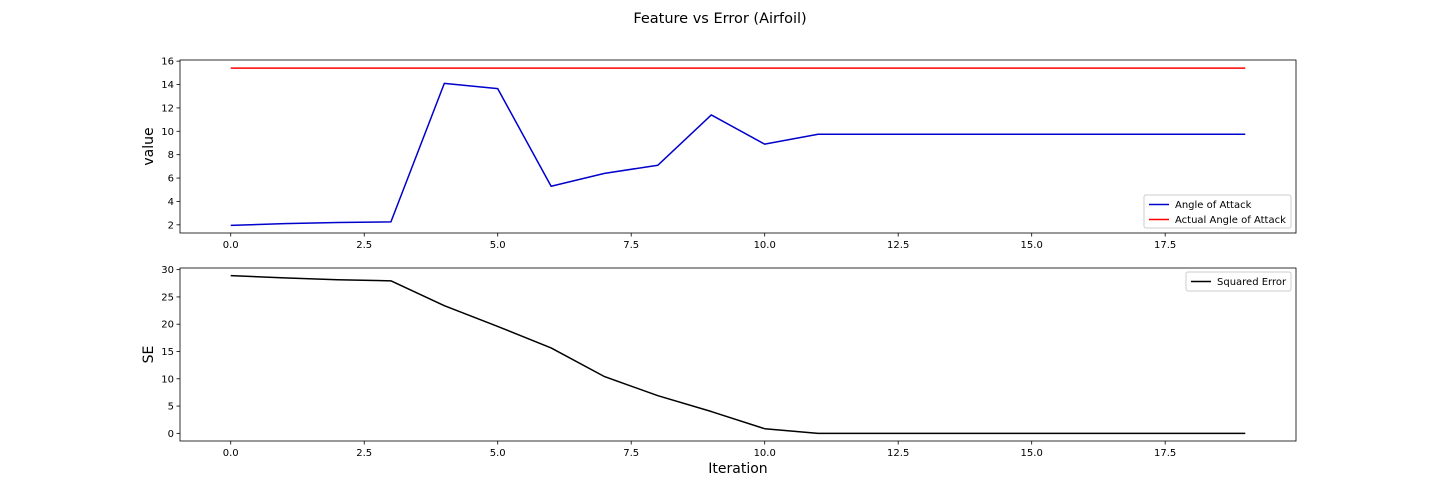  I want to click on legend-entry: Actual Angle of Attack, so click(1230, 220).